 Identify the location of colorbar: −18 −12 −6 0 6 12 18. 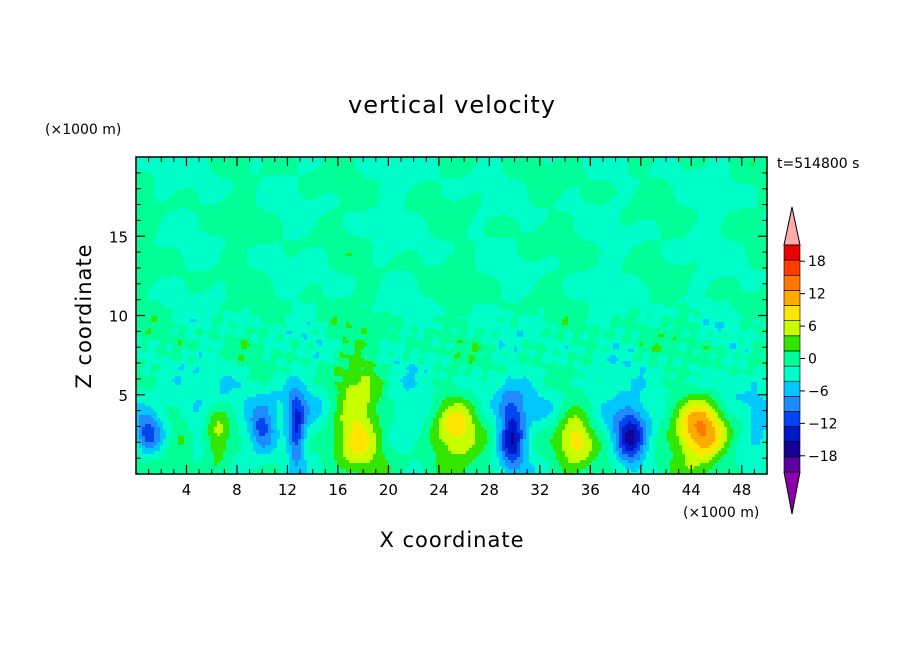
(810, 360).